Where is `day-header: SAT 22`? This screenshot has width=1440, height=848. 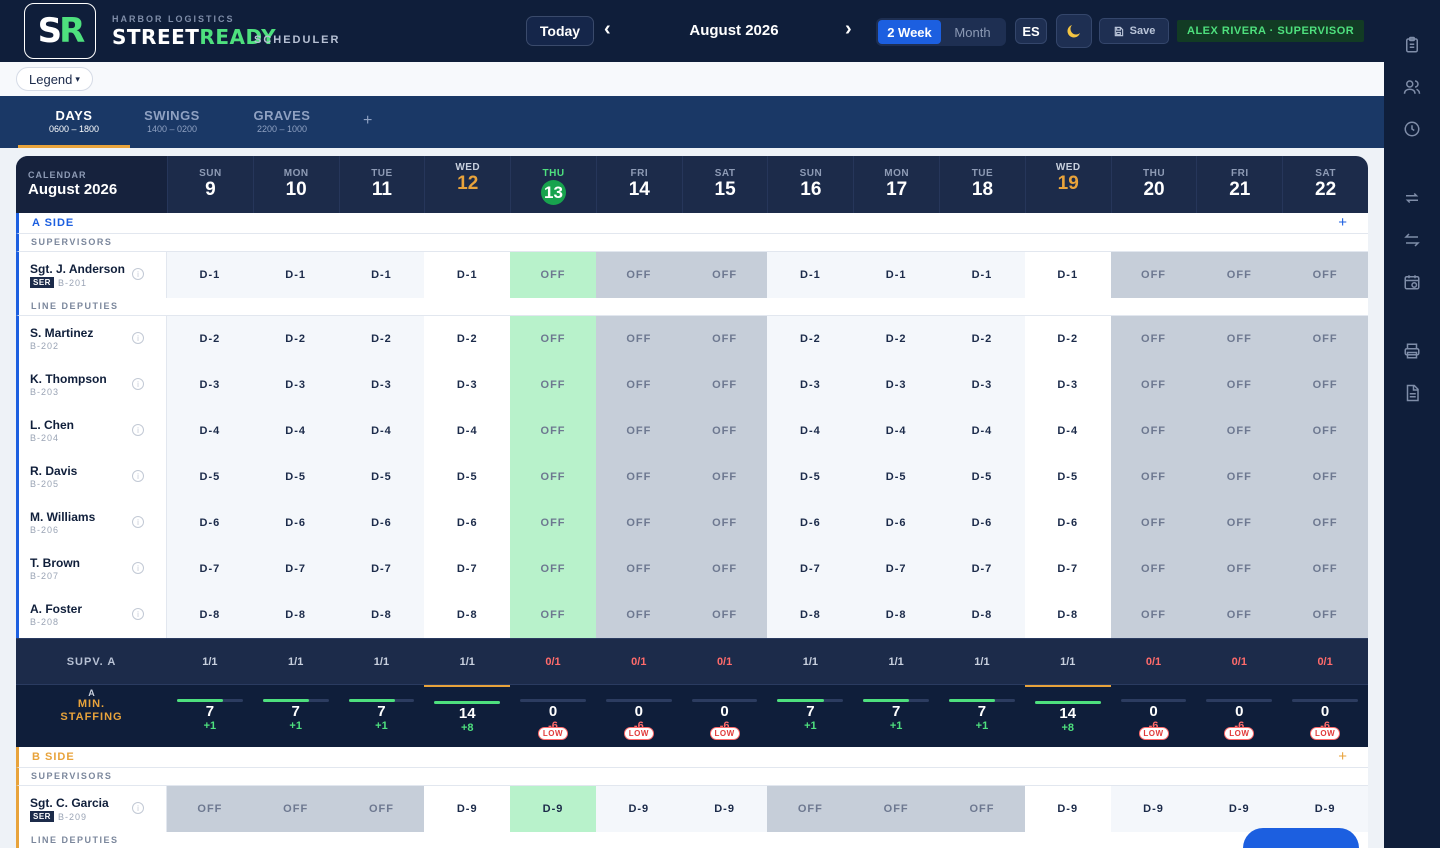 day-header: SAT 22 is located at coordinates (1325, 184).